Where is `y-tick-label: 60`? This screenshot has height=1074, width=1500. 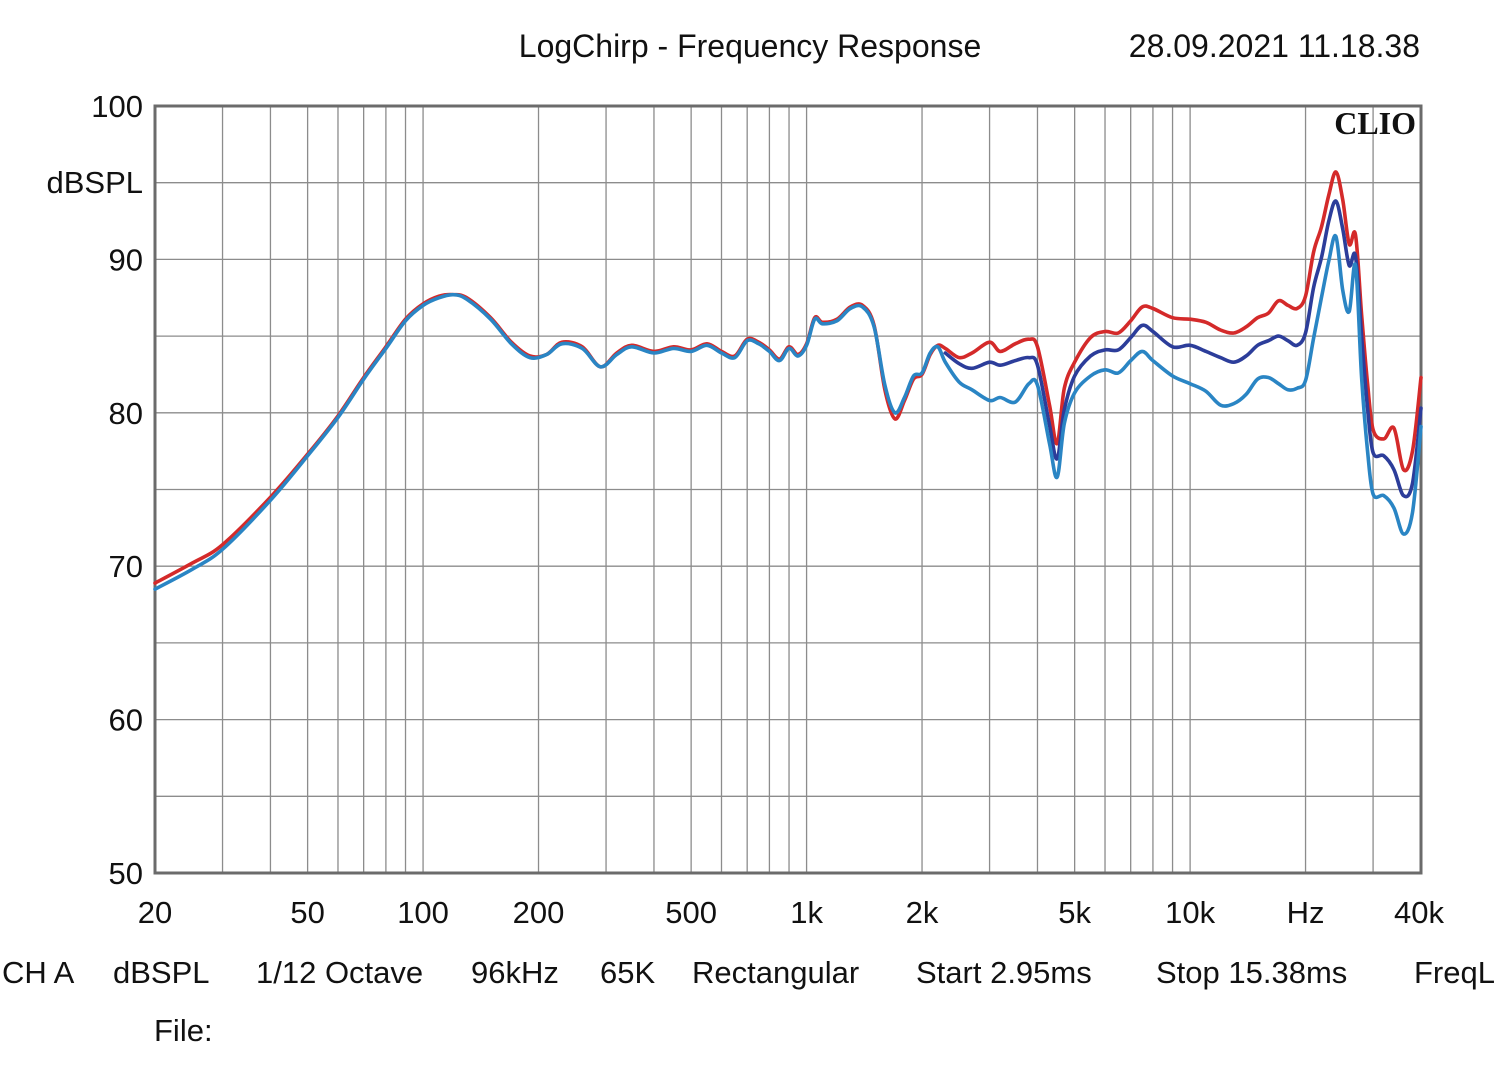 y-tick-label: 60 is located at coordinates (126, 720).